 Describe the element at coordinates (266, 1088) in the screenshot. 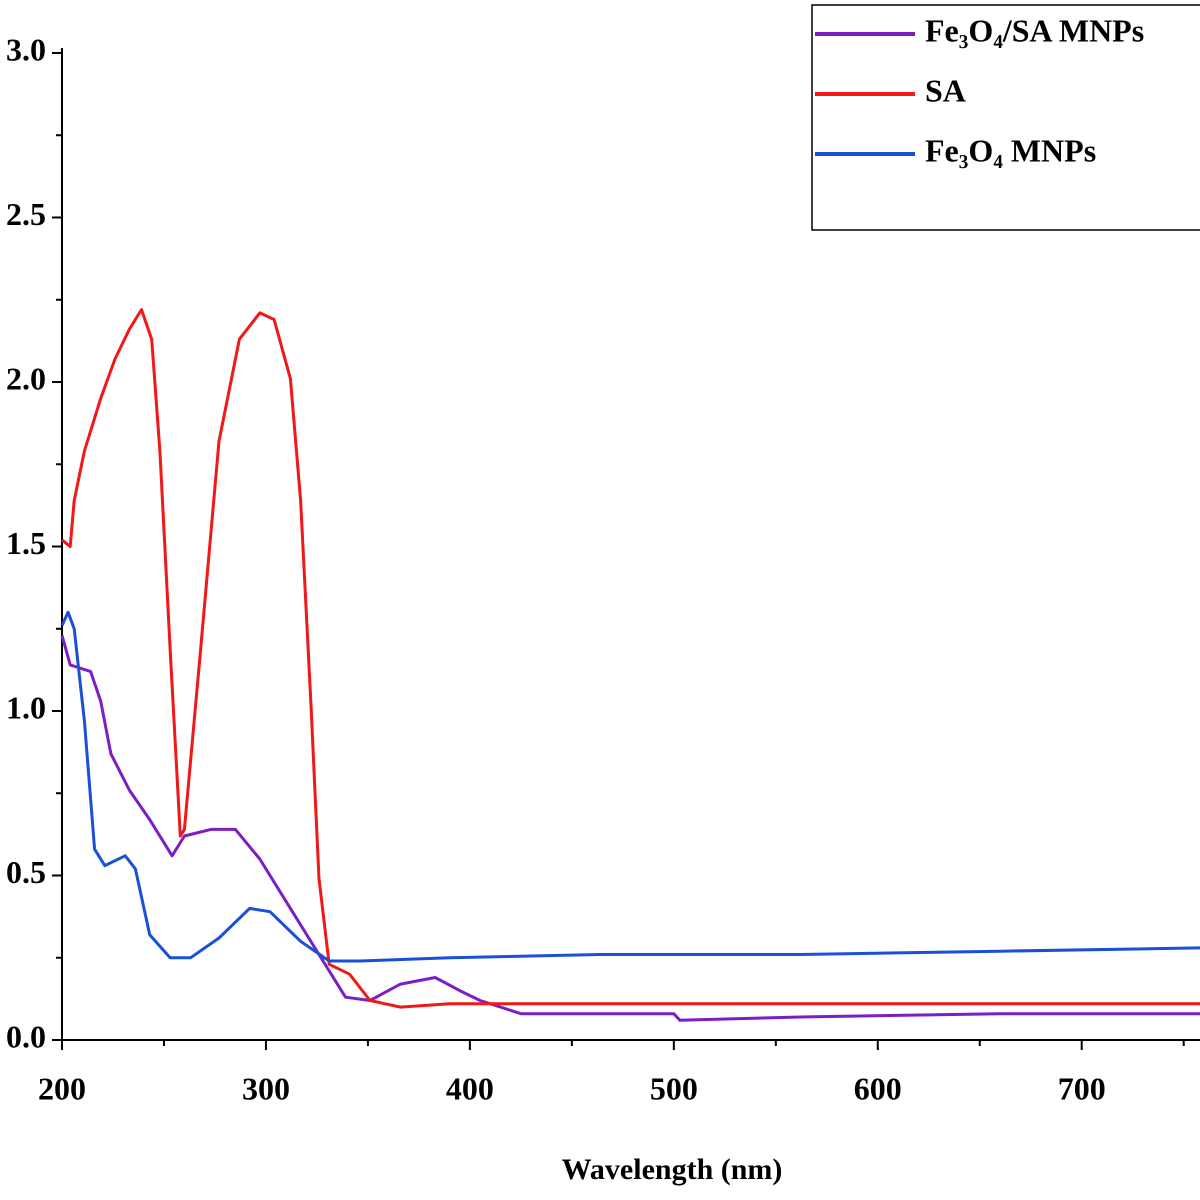

I see `x-tick-label: 300` at that location.